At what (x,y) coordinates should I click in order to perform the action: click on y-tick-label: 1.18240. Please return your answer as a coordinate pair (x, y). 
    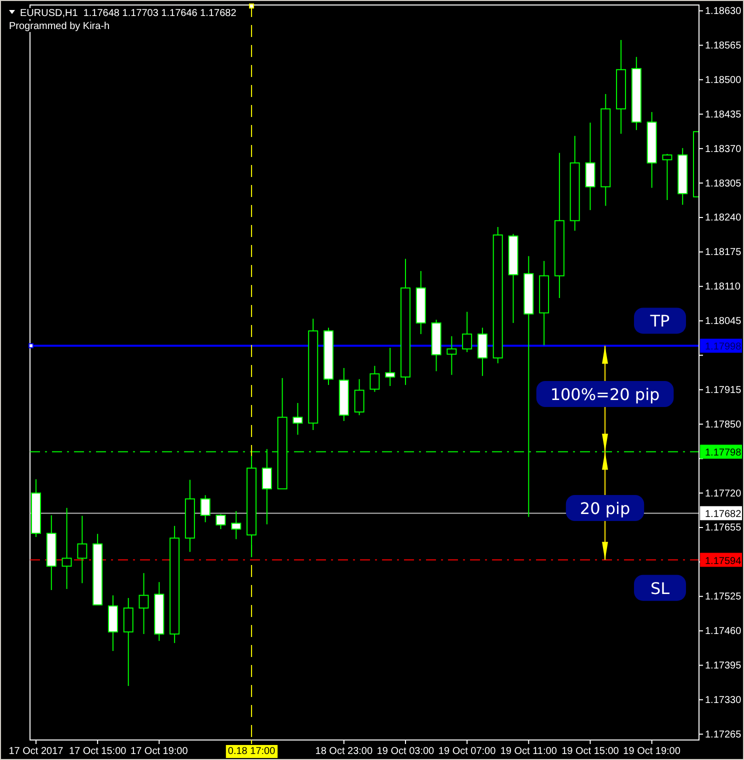
    Looking at the image, I should click on (723, 218).